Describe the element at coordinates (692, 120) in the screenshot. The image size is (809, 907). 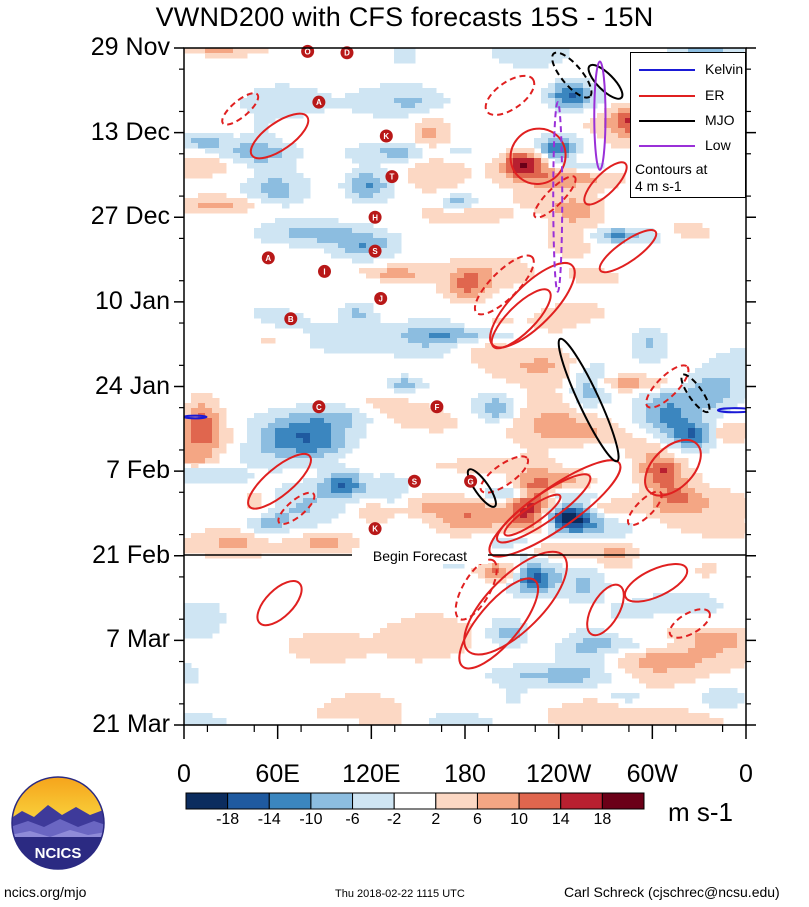
I see `legend-item-mjo: MJO` at that location.